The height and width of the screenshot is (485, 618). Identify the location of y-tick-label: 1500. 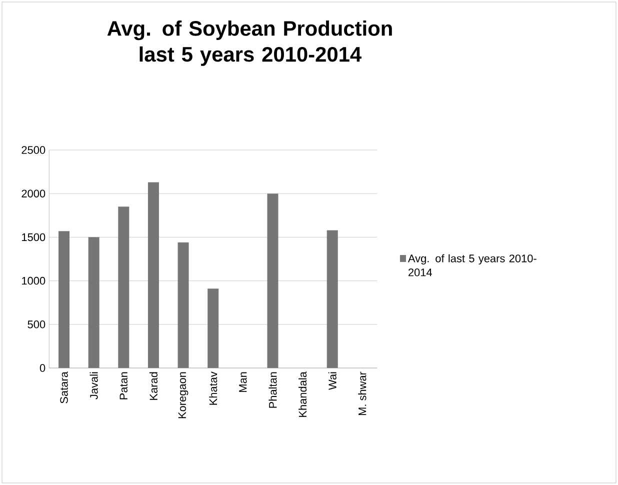
(34, 237).